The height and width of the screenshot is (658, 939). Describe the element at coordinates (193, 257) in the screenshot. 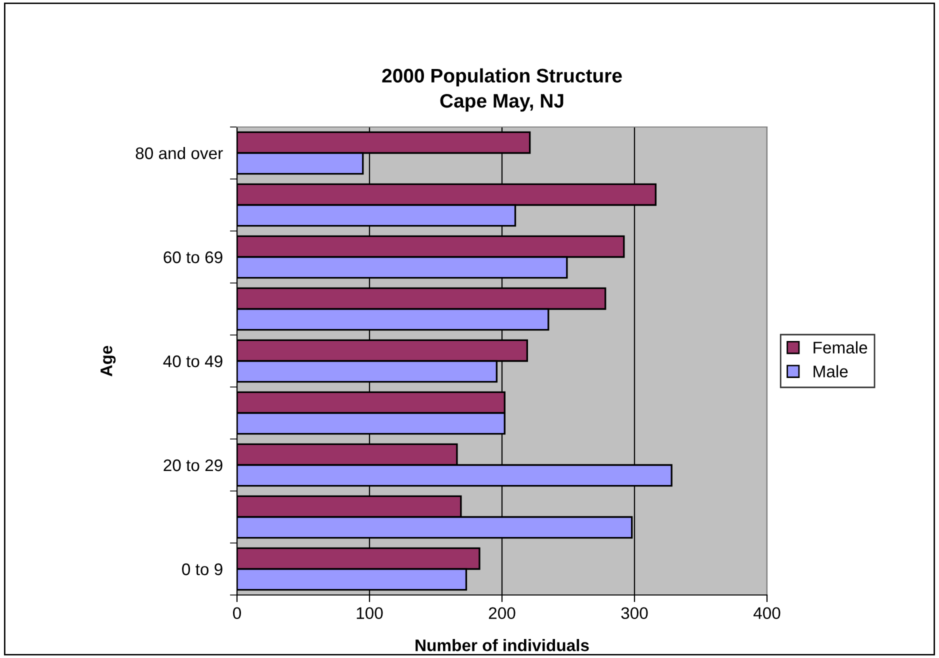

I see `y-tick-label: 60 to 69` at that location.